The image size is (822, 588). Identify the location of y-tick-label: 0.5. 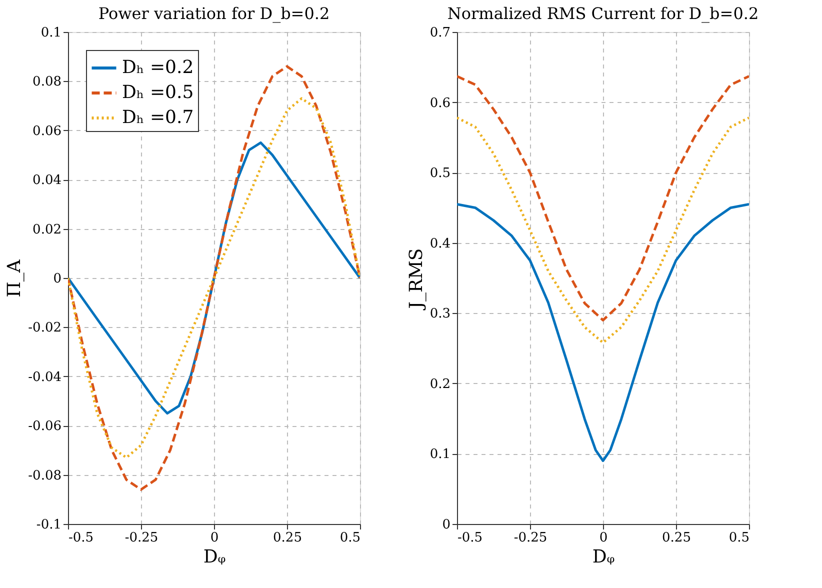
(440, 174).